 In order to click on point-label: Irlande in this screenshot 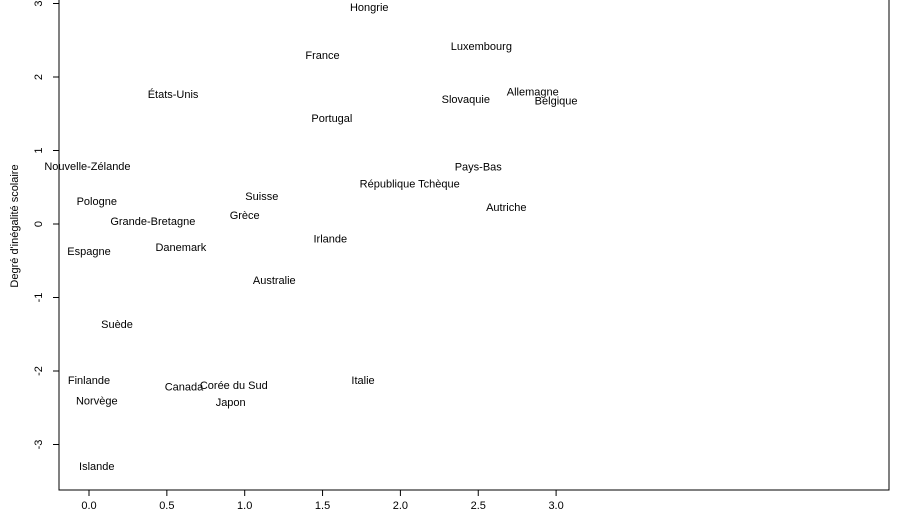, I will do `click(331, 240)`.